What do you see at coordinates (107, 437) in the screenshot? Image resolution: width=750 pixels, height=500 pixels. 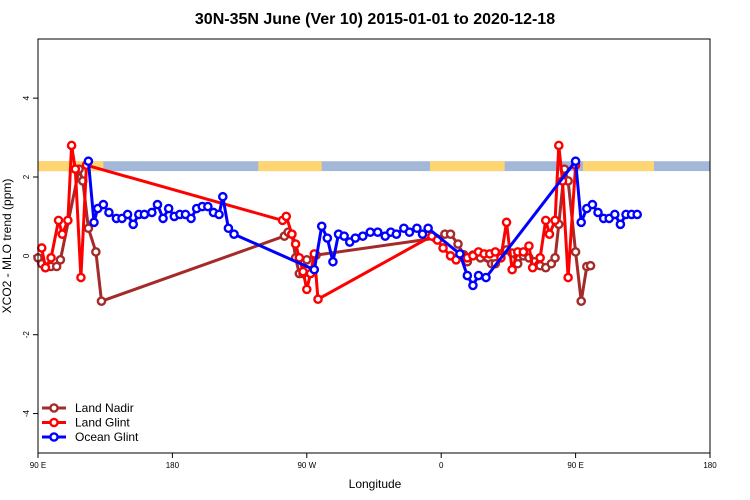 I see `legend-label: Ocean Glint` at bounding box center [107, 437].